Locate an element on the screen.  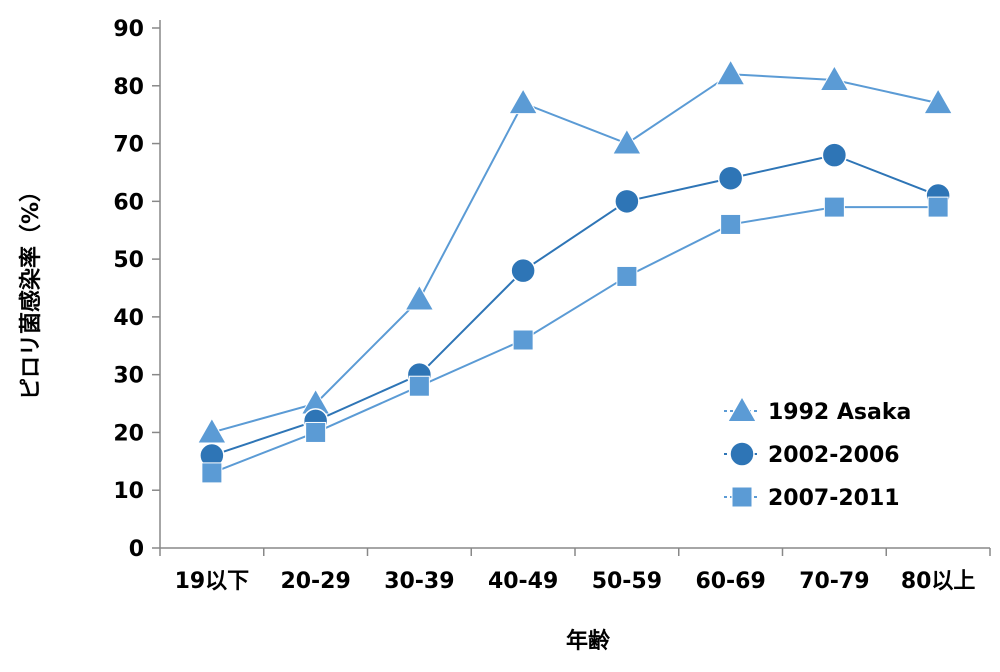
y-tick-label: 80 is located at coordinates (128, 87).